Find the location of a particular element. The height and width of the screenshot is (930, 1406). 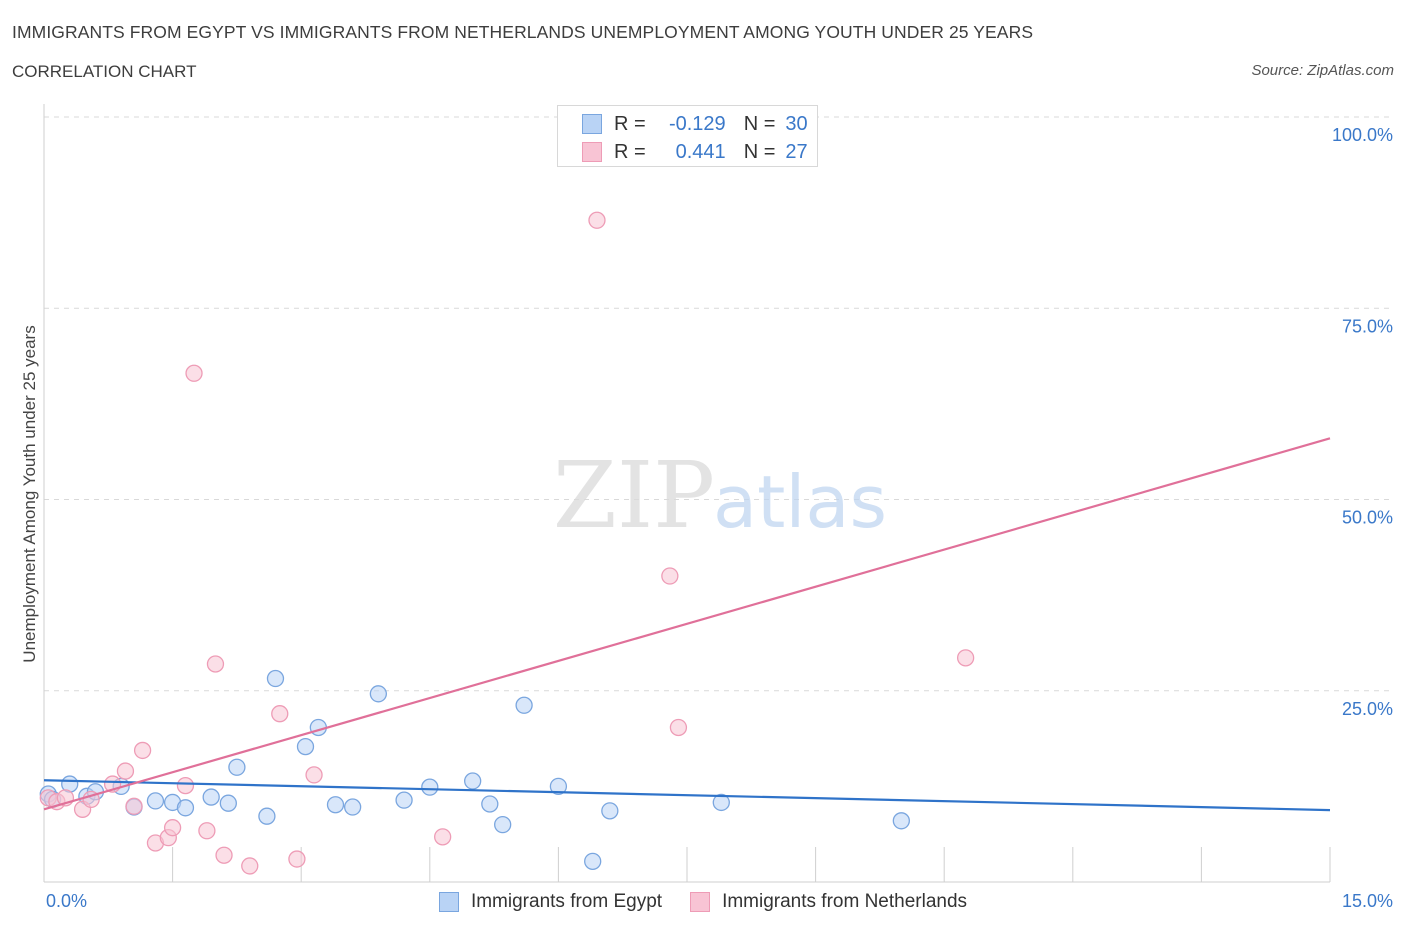

legend-label-netherlands: Immigrants from Netherlands is located at coordinates (845, 901).